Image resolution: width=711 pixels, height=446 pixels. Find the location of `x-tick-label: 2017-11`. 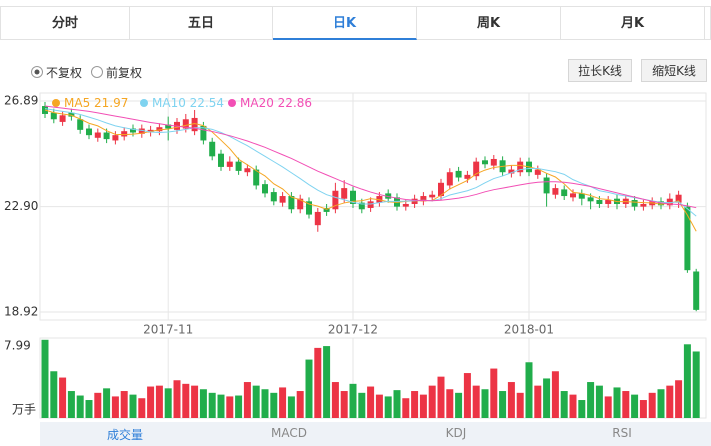

x-tick-label: 2017-11 is located at coordinates (168, 330).